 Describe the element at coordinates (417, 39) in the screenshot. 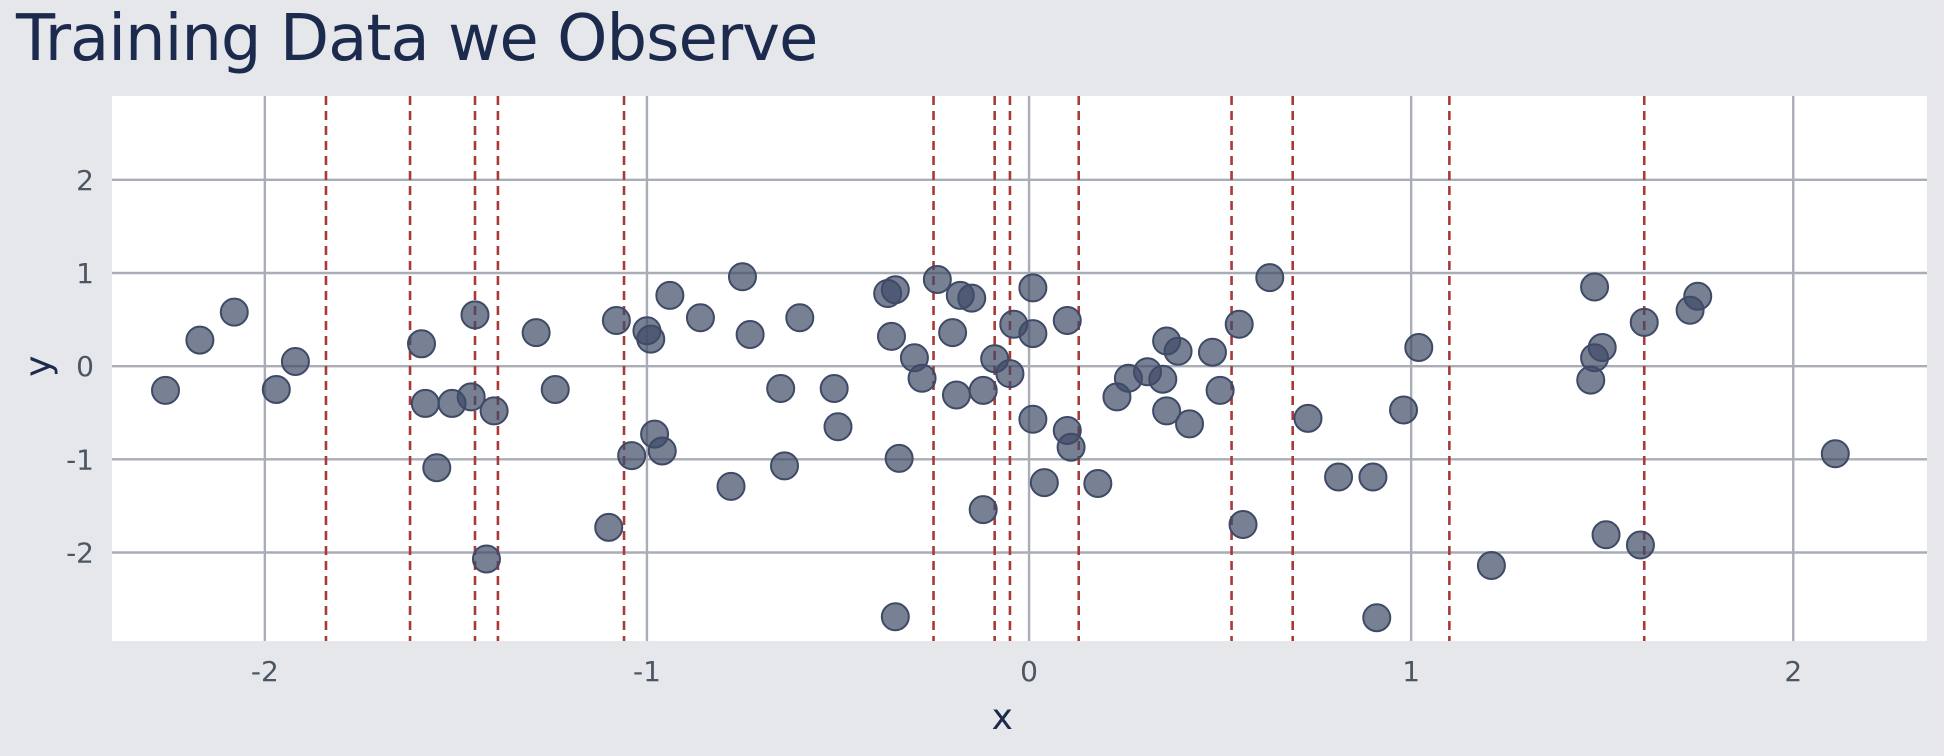

I see `page-title: Training Data we Observe` at that location.